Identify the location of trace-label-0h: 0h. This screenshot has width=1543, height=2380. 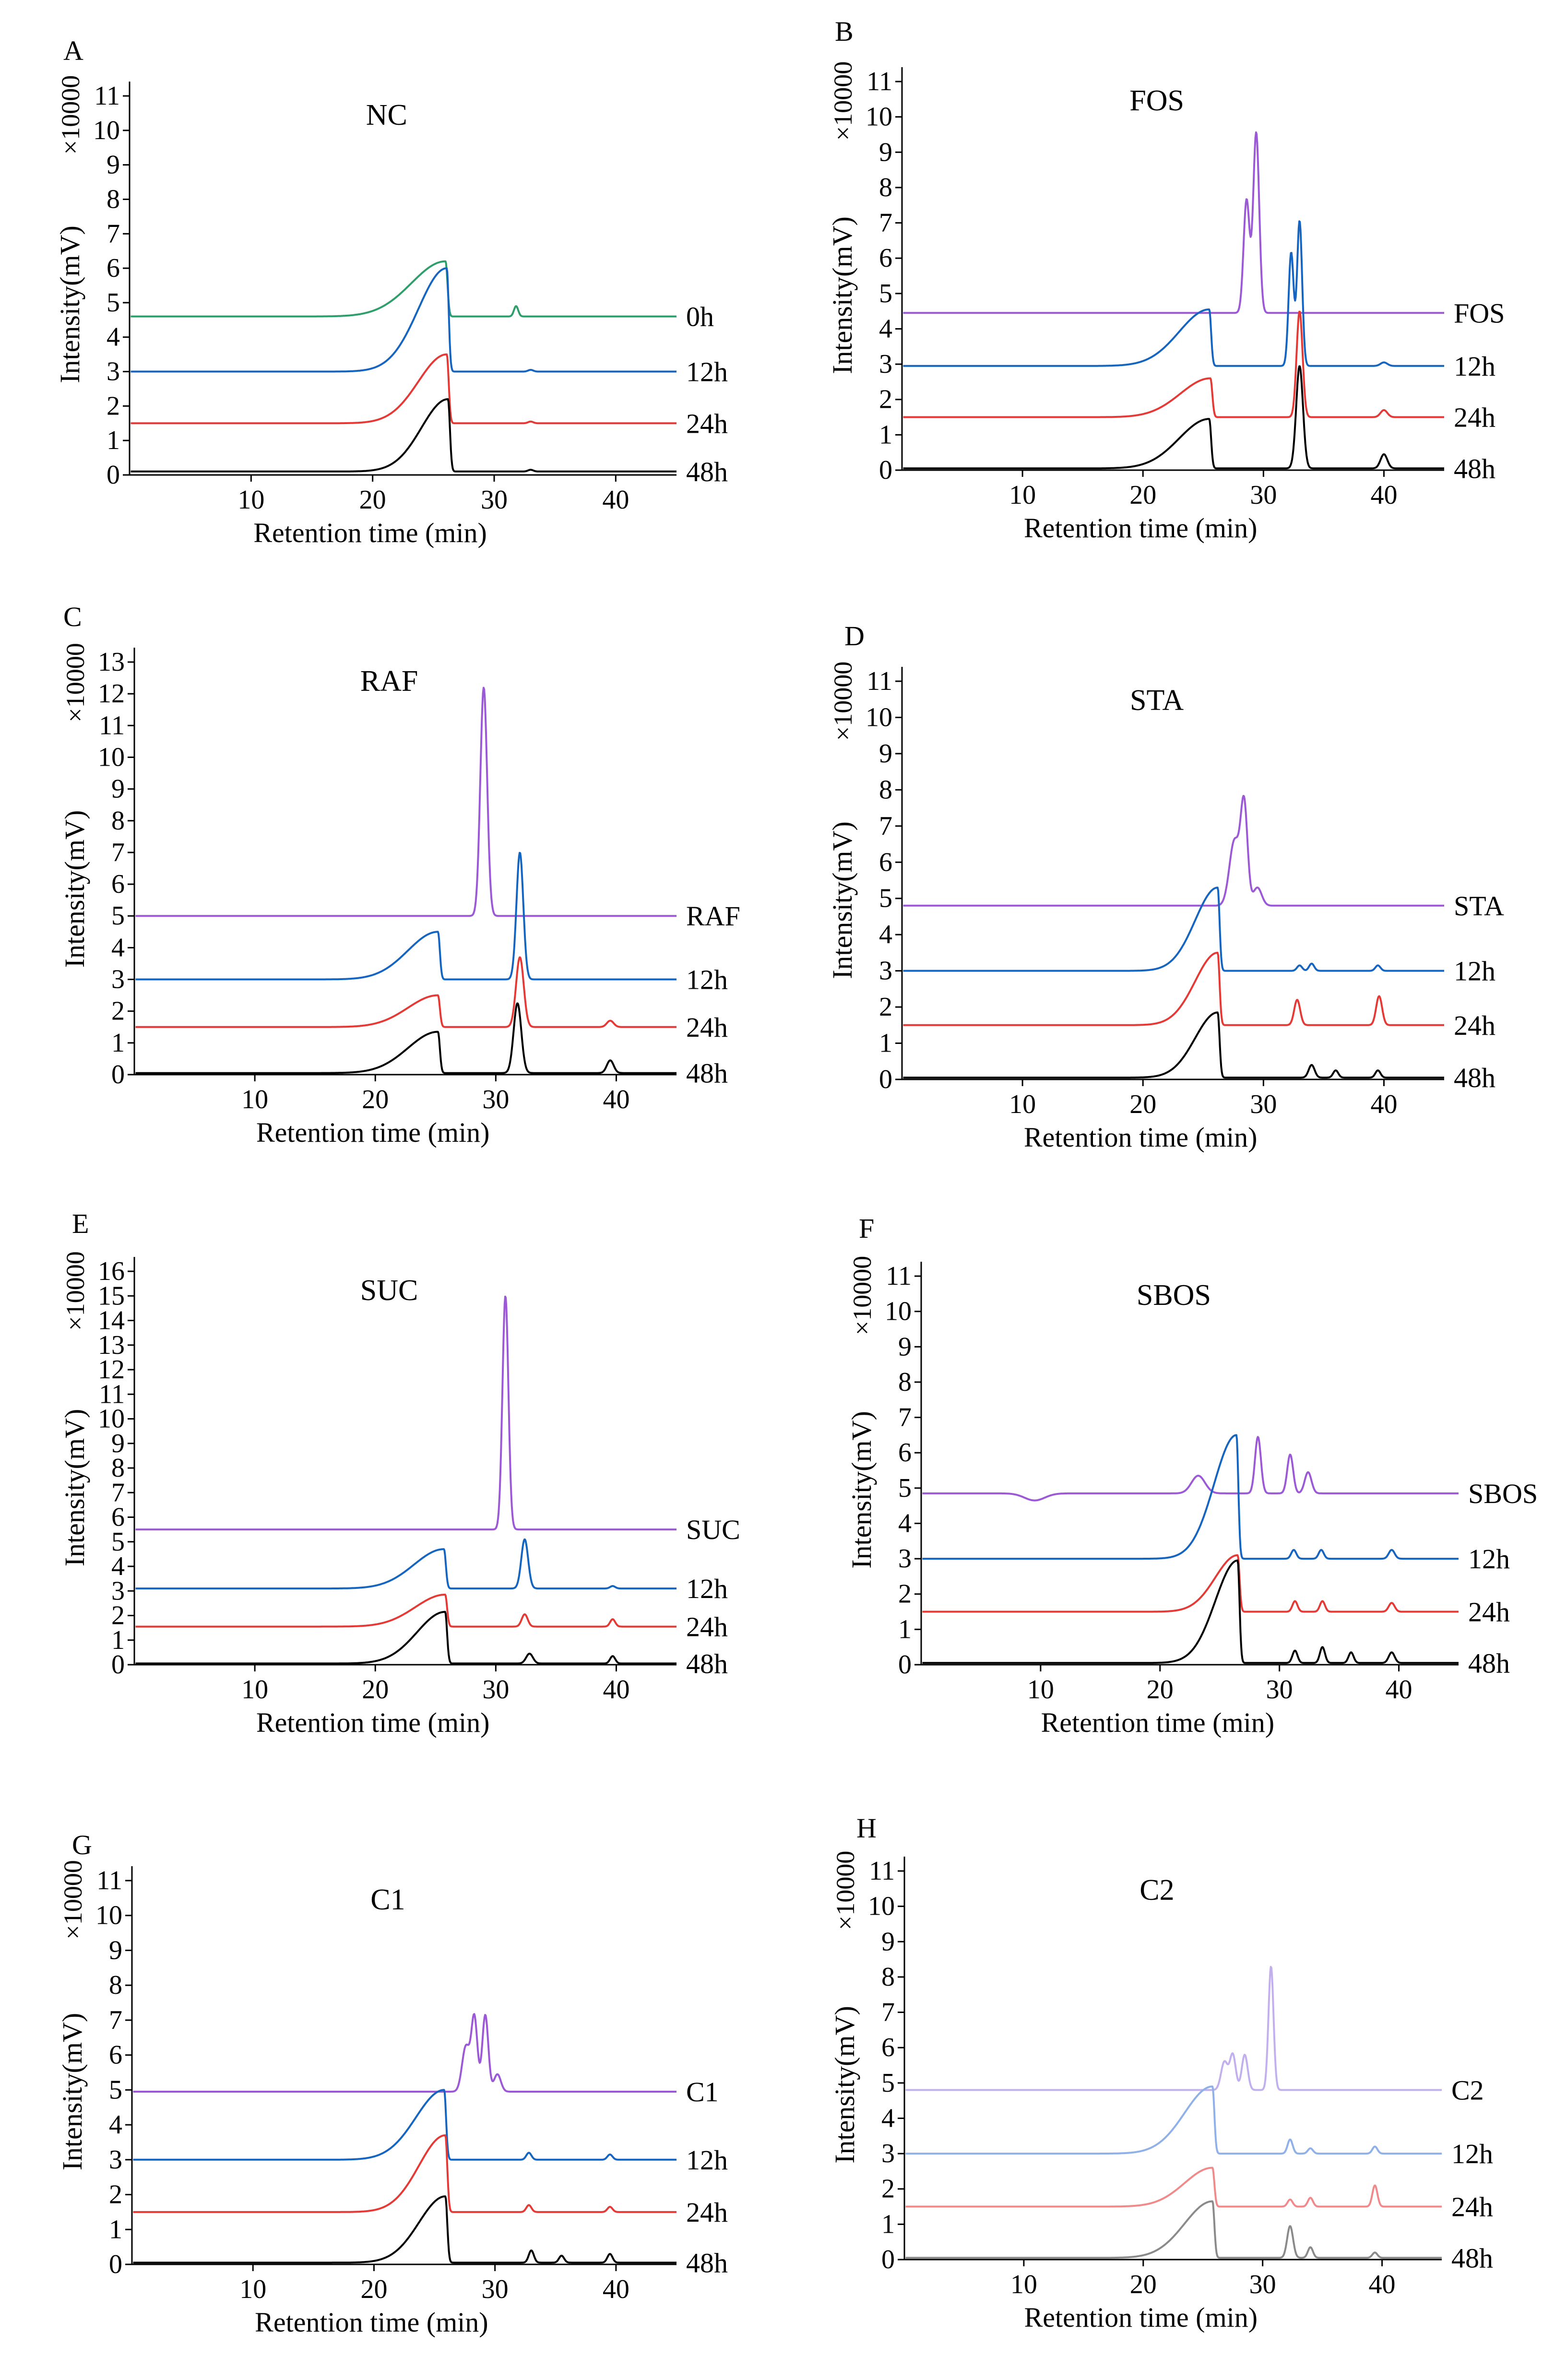
(700, 316).